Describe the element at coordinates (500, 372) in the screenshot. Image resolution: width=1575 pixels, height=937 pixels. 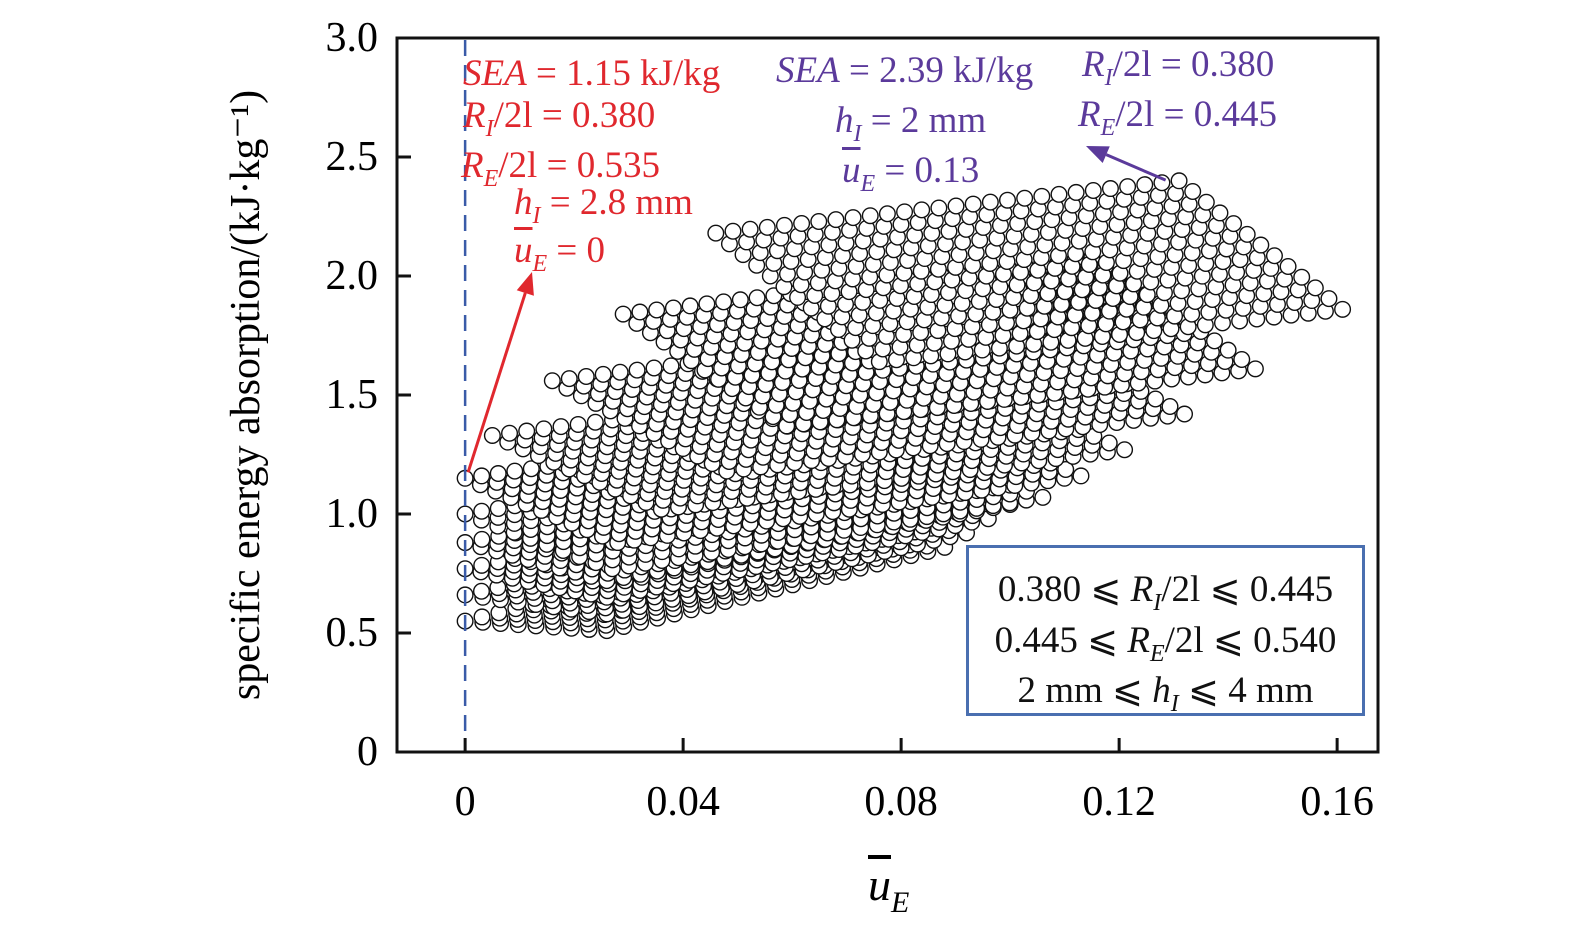
I see `min-point-arrow` at that location.